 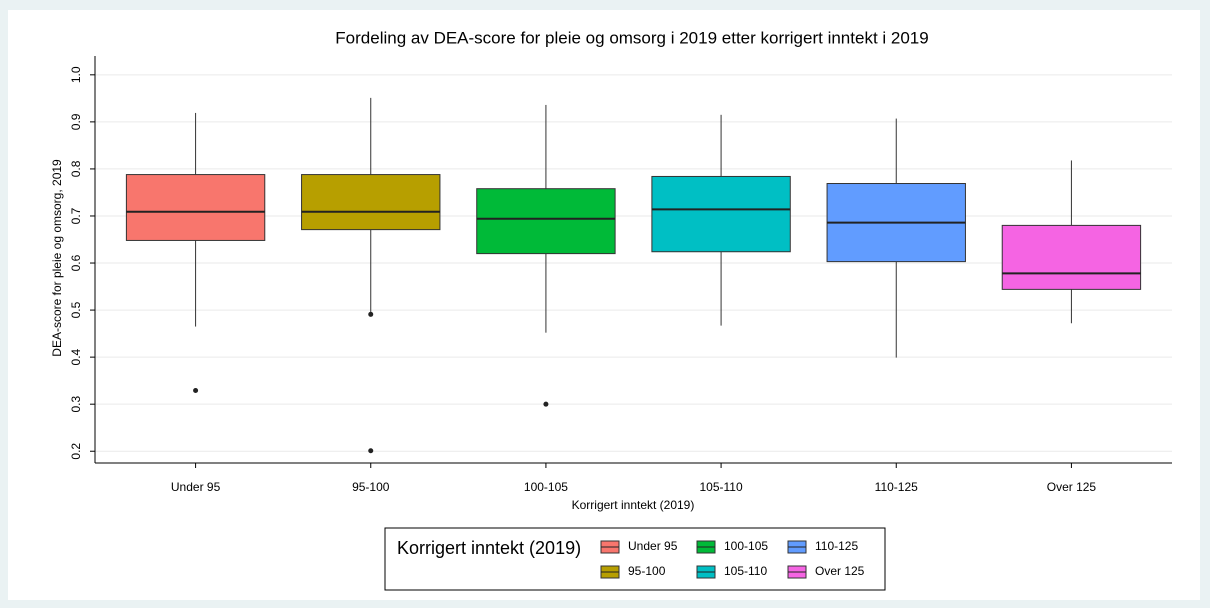 I want to click on y-axis-label: DEA-score for pleie og omsorg, 2019, so click(x=57, y=258).